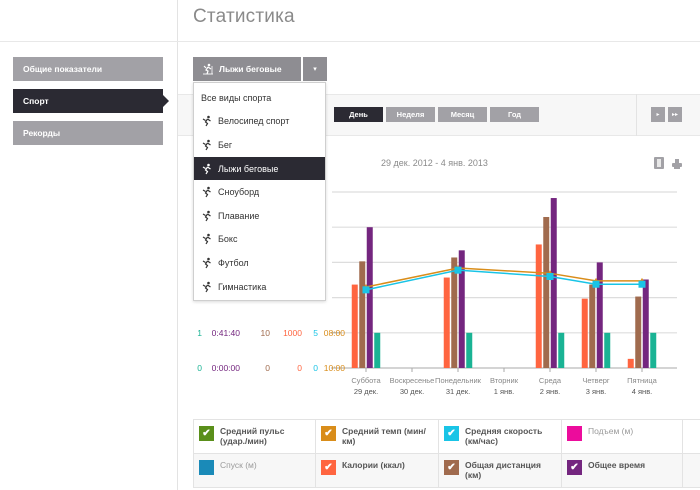  What do you see at coordinates (550, 380) in the screenshot?
I see `x-tick-label-day: Среда` at bounding box center [550, 380].